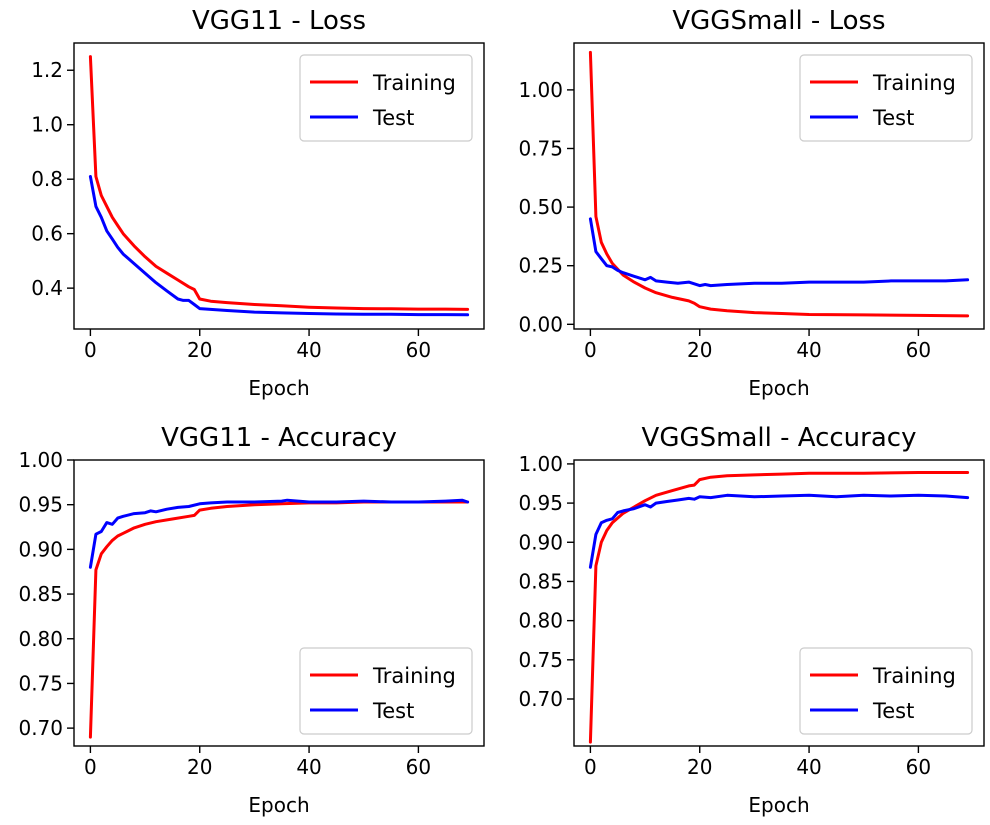 This screenshot has width=990, height=825. Describe the element at coordinates (47, 234) in the screenshot. I see `y-tick-label: 0.6` at that location.